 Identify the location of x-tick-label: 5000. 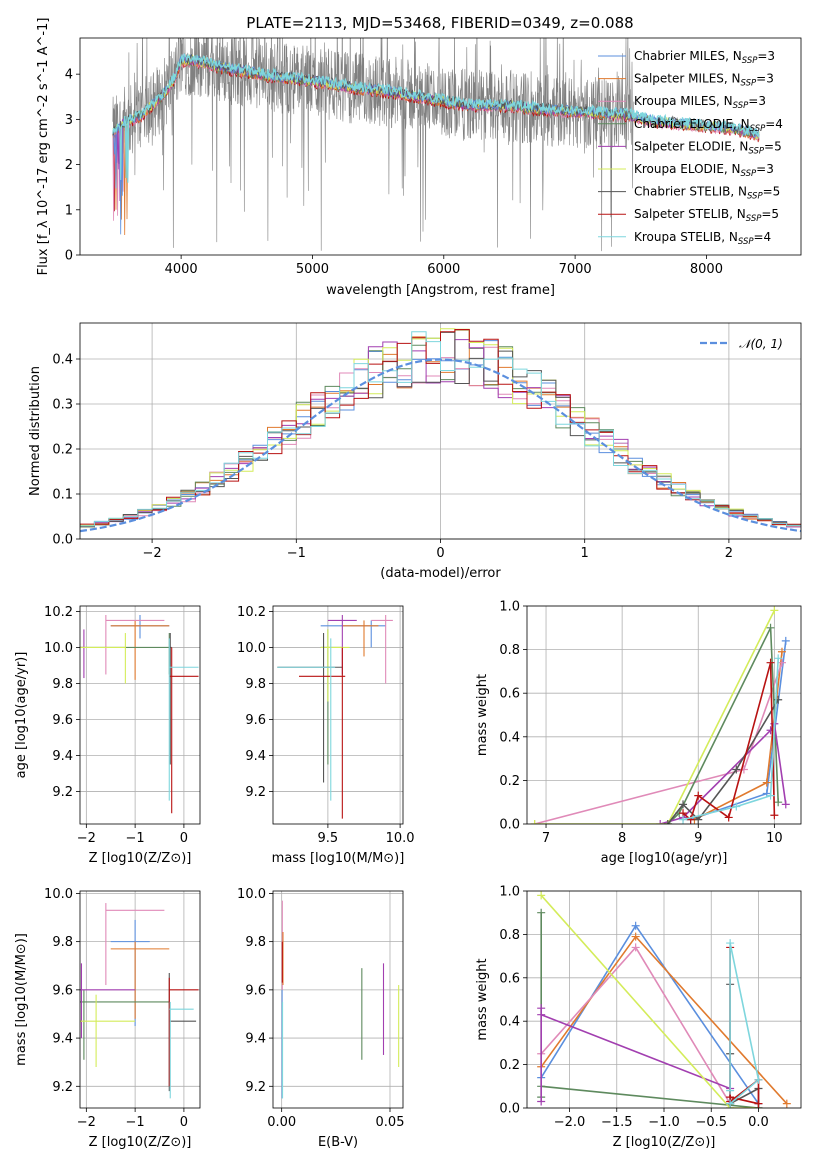
(312, 269).